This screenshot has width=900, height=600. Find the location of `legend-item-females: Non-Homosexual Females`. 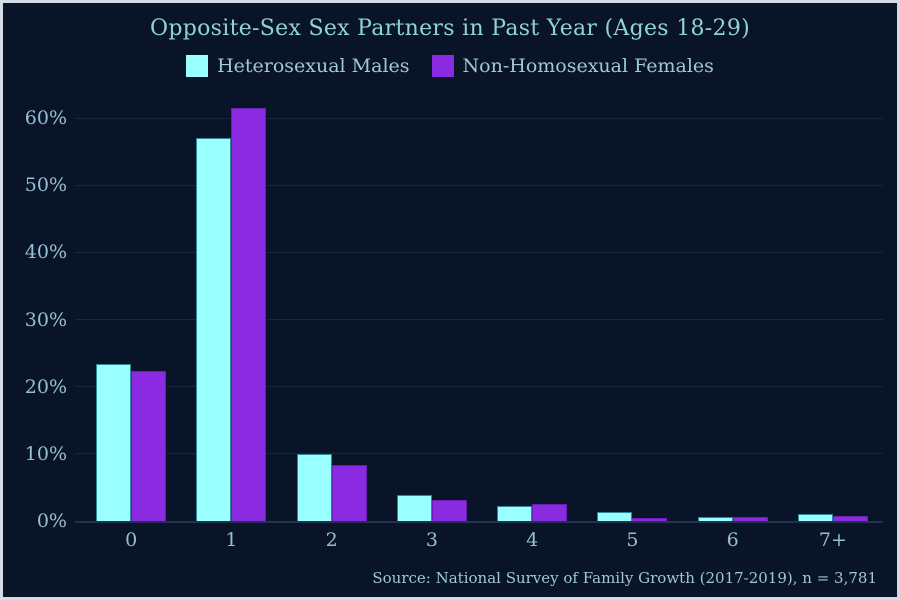

legend-item-females: Non-Homosexual Females is located at coordinates (572, 66).